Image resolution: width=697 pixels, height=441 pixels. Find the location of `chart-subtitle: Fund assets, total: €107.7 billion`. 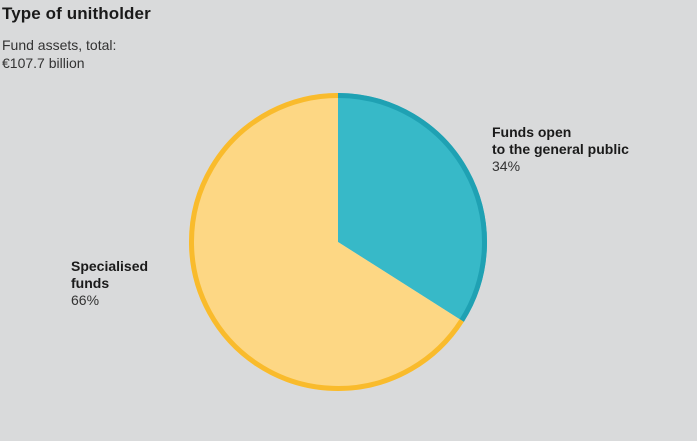

chart-subtitle: Fund assets, total: €107.7 billion is located at coordinates (59, 54).